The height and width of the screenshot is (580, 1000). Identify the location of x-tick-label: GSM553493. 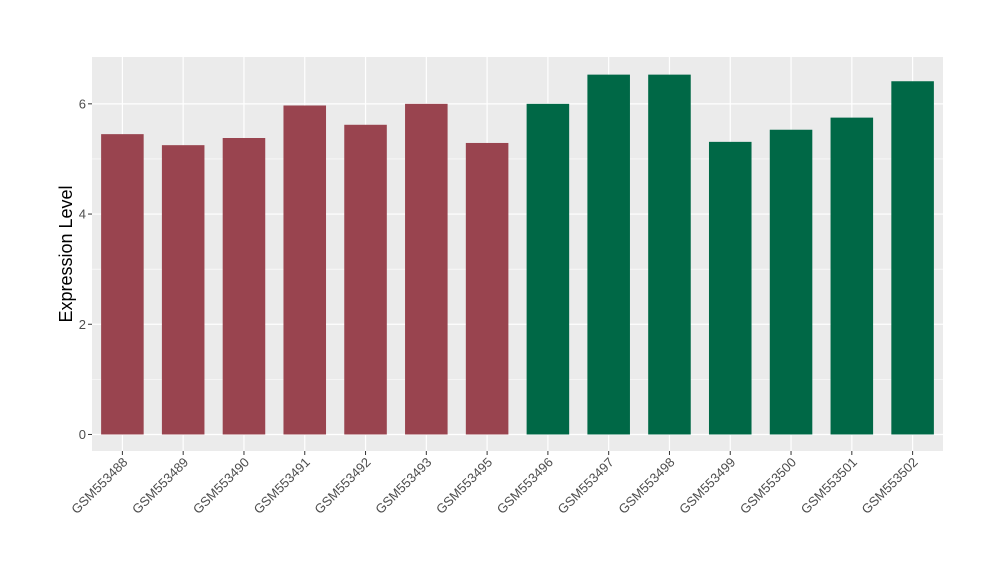
(403, 486).